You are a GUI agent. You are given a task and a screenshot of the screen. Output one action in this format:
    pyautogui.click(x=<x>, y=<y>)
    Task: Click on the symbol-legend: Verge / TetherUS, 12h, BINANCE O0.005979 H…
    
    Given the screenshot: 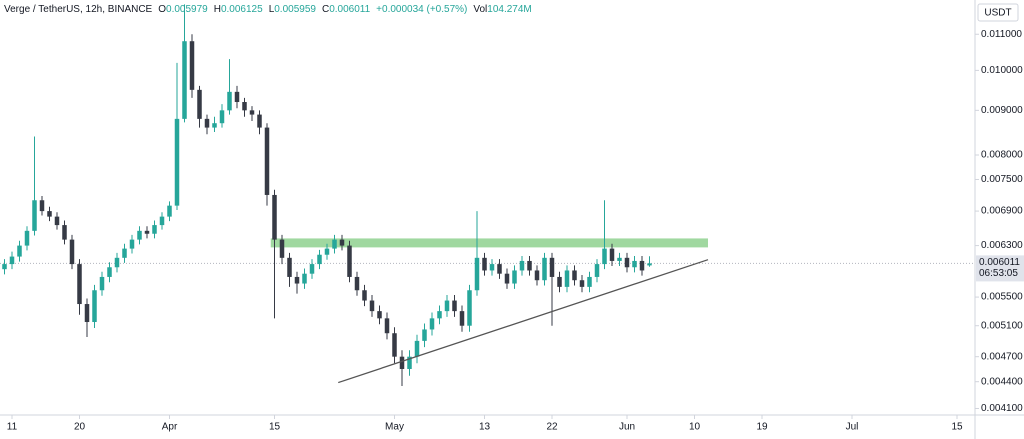 What is the action you would take?
    pyautogui.click(x=268, y=9)
    